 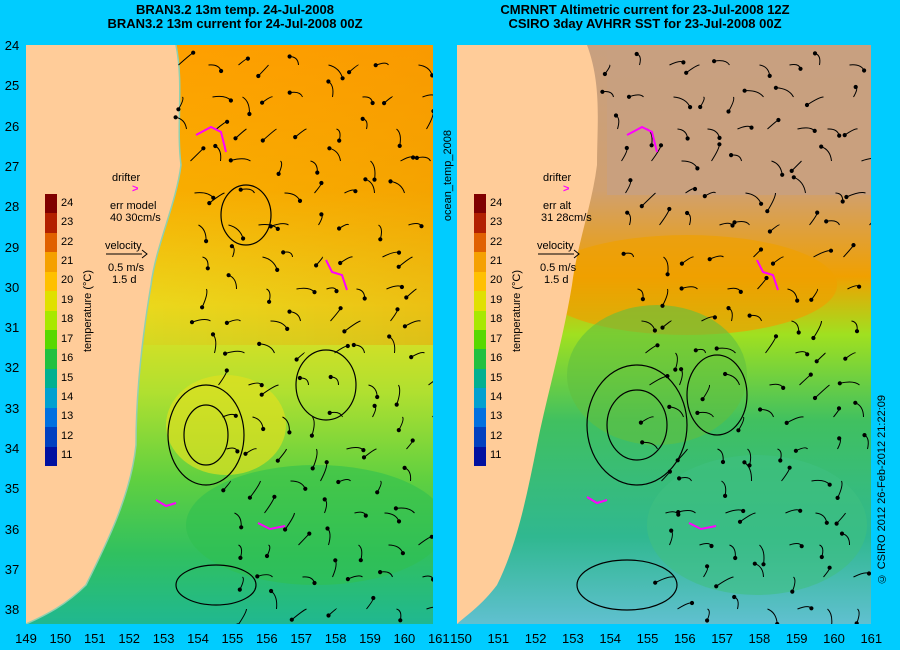 What do you see at coordinates (496, 241) in the screenshot?
I see `colorbar-label: 22` at bounding box center [496, 241].